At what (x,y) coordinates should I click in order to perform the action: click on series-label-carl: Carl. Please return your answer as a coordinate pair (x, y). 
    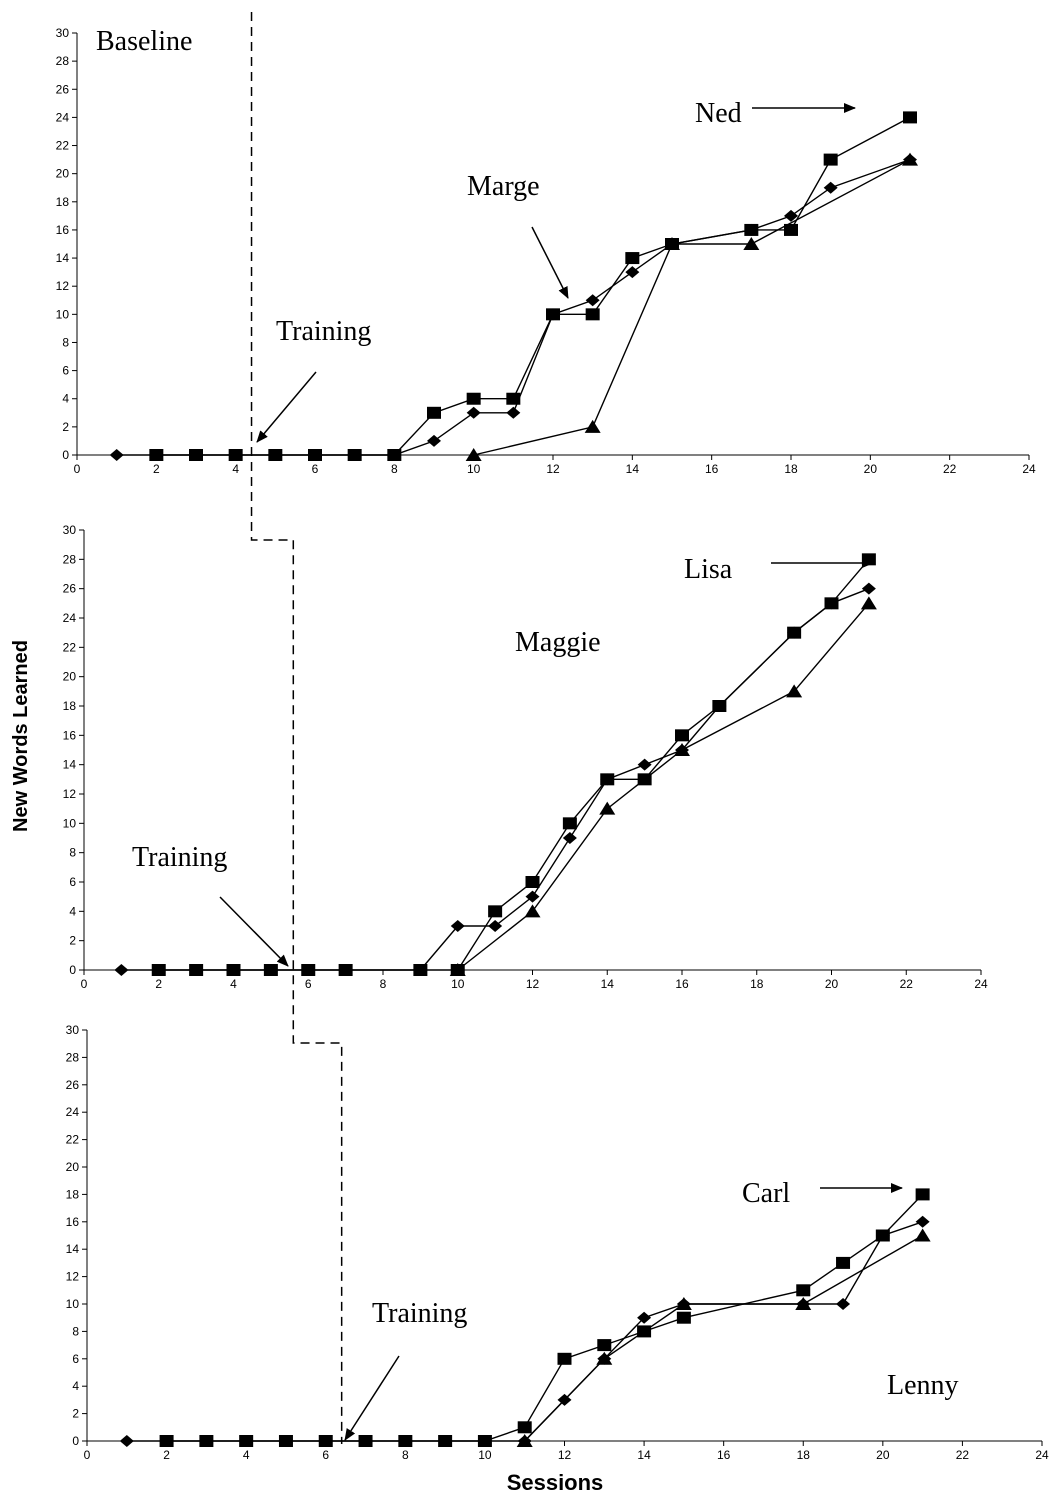
    Looking at the image, I should click on (766, 1193).